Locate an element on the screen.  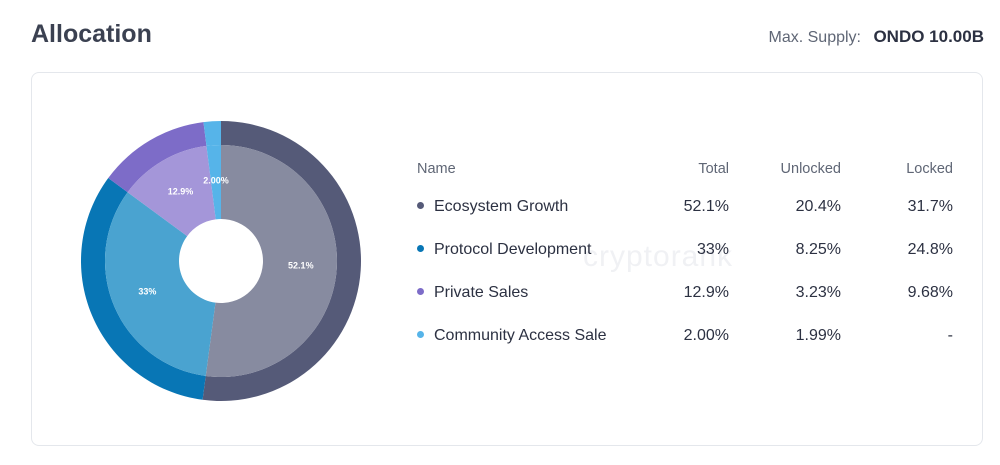
row-unlocked: 3.23% is located at coordinates (818, 292).